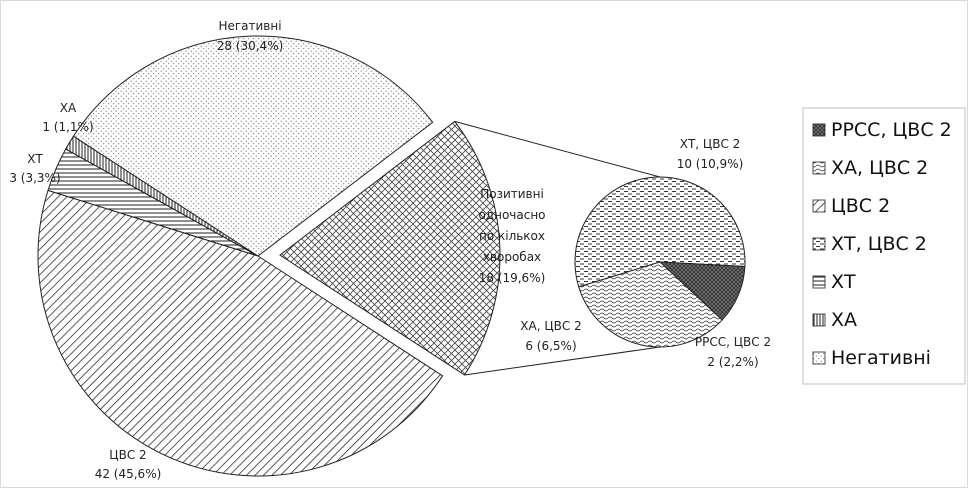  I want to click on main-slice-multi, so click(390, 248).